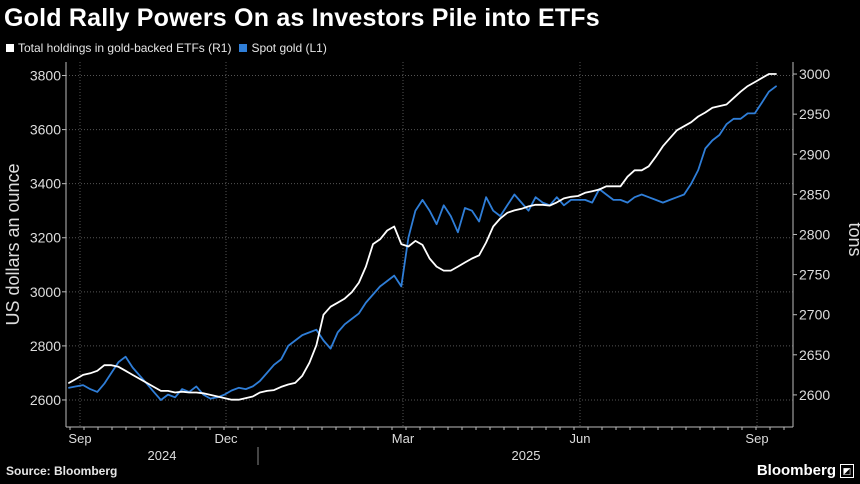 This screenshot has width=860, height=484. I want to click on brand-logo: Bloomberg ◩, so click(805, 470).